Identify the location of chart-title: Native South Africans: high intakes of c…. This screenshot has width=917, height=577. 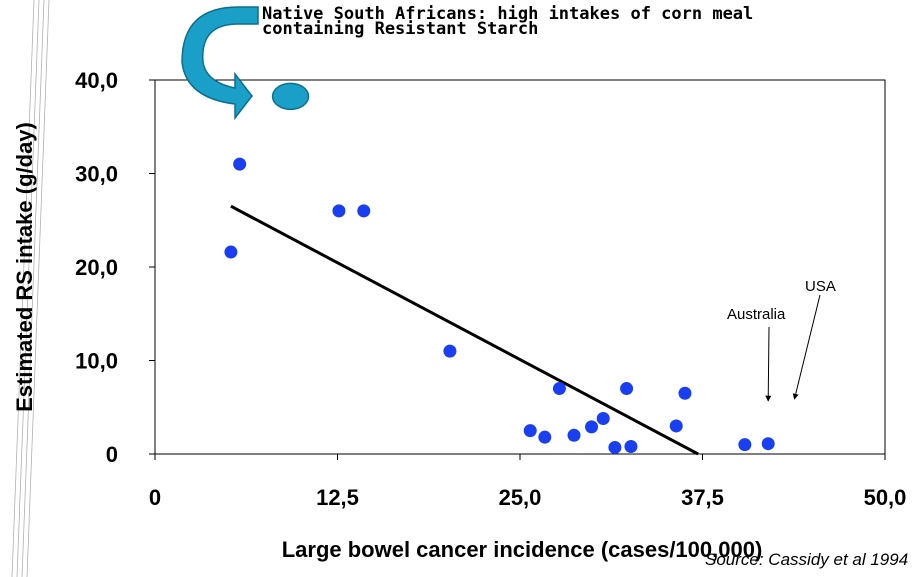
(582, 21).